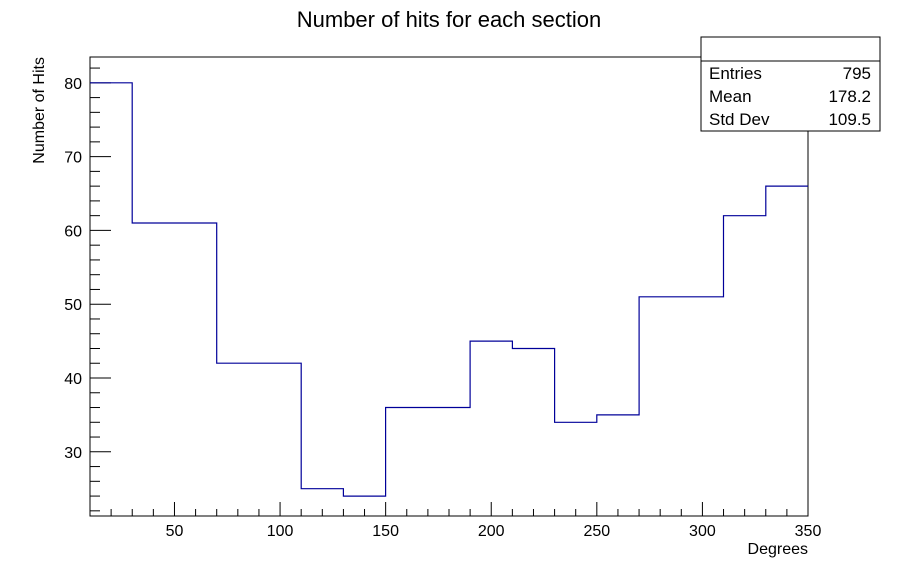 Image resolution: width=898 pixels, height=574 pixels. Describe the element at coordinates (849, 119) in the screenshot. I see `stats-stddev-value: 109.5` at that location.